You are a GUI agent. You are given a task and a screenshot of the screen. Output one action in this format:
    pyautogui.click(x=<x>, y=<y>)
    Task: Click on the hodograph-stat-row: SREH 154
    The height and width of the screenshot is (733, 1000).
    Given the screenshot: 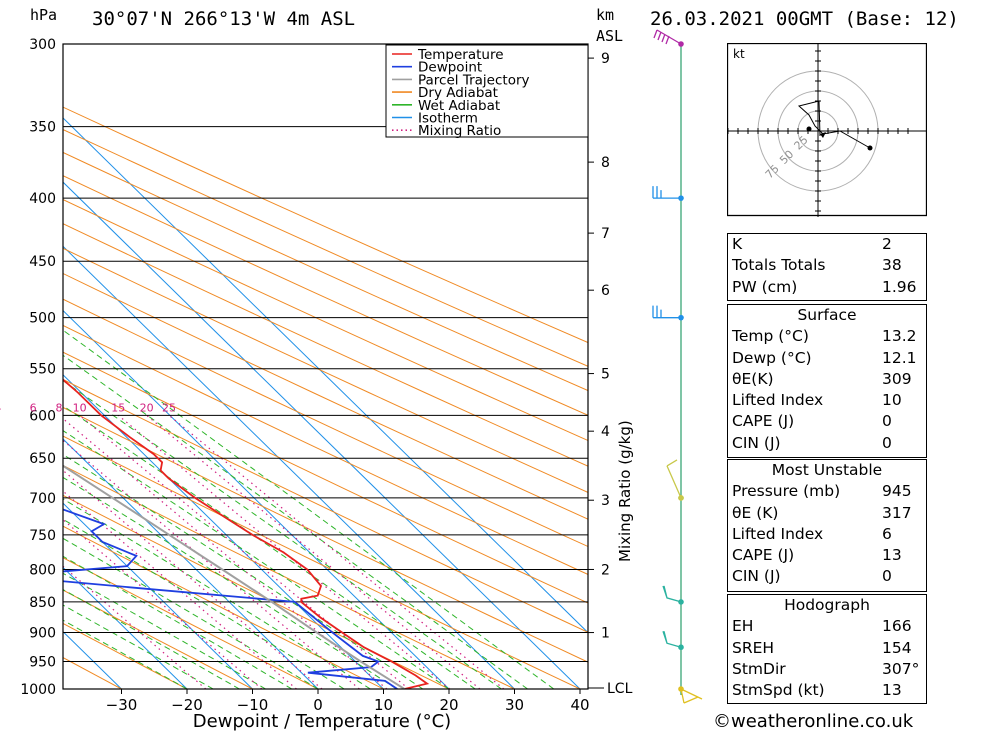 What is the action you would take?
    pyautogui.click(x=827, y=648)
    